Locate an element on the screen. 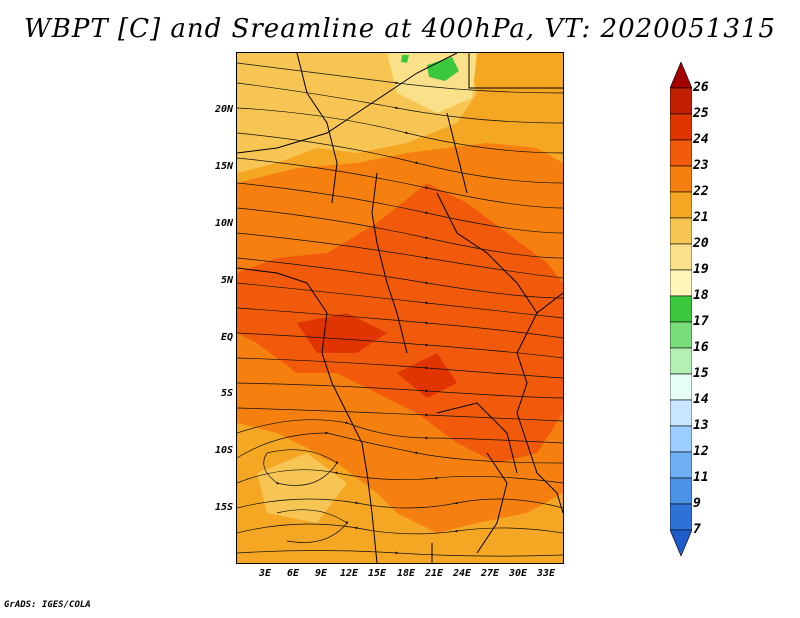  lat-label-20n: 20N is located at coordinates (223, 109).